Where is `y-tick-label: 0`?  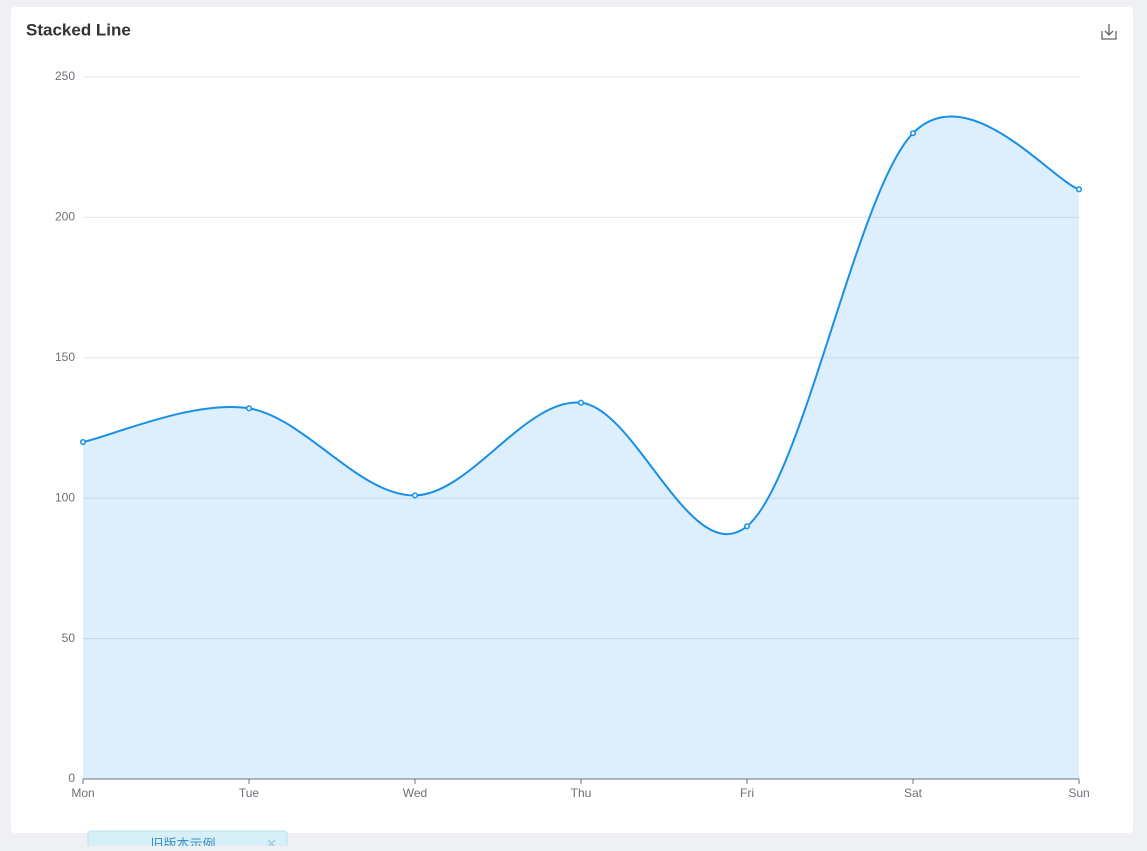
y-tick-label: 0 is located at coordinates (71, 778).